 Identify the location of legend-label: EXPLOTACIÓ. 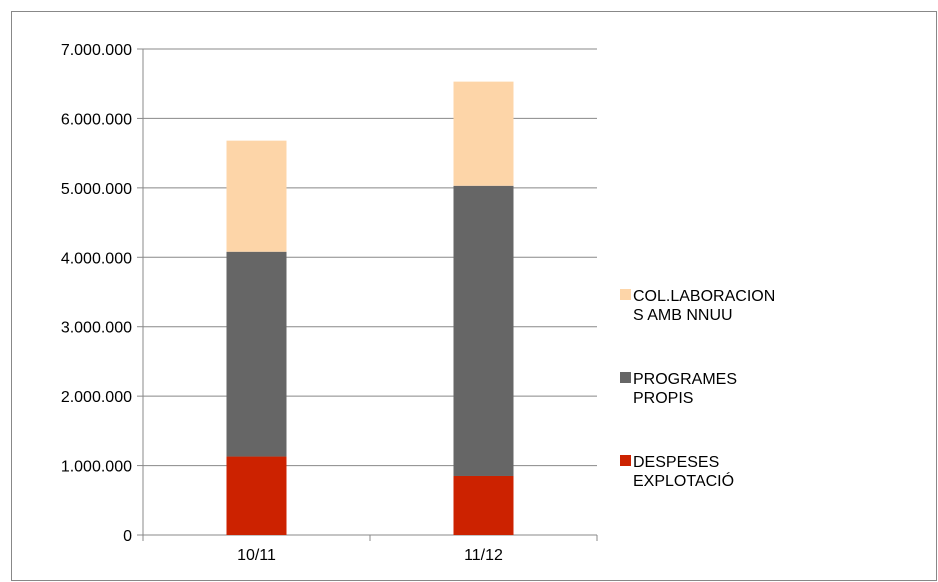
(683, 480).